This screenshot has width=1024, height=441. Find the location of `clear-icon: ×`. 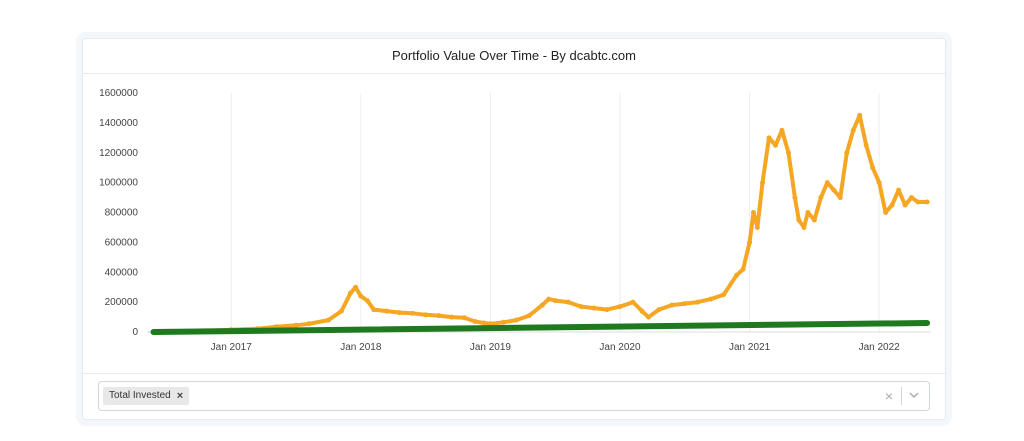

clear-icon: × is located at coordinates (888, 396).